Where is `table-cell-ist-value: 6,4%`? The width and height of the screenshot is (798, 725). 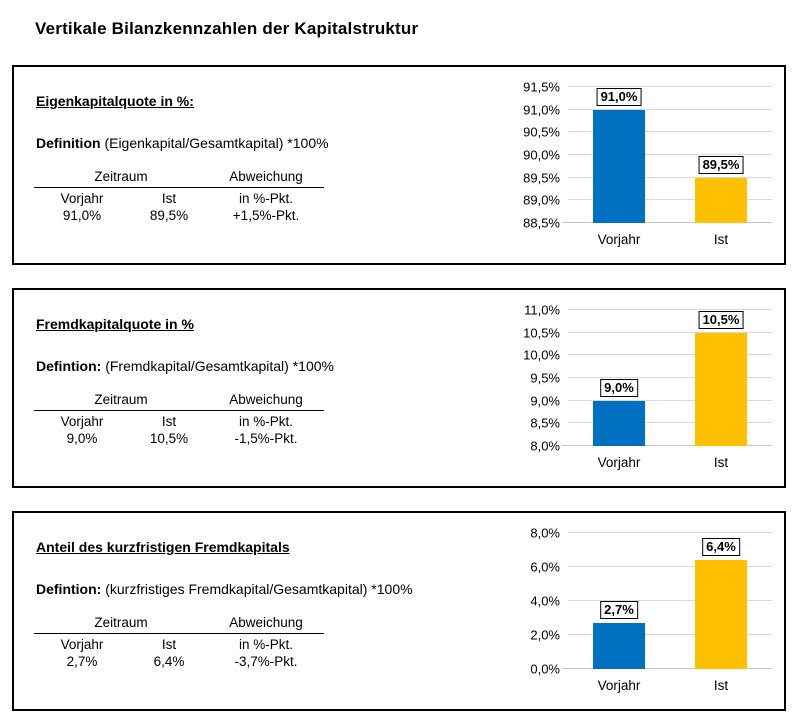 table-cell-ist-value: 6,4% is located at coordinates (169, 661).